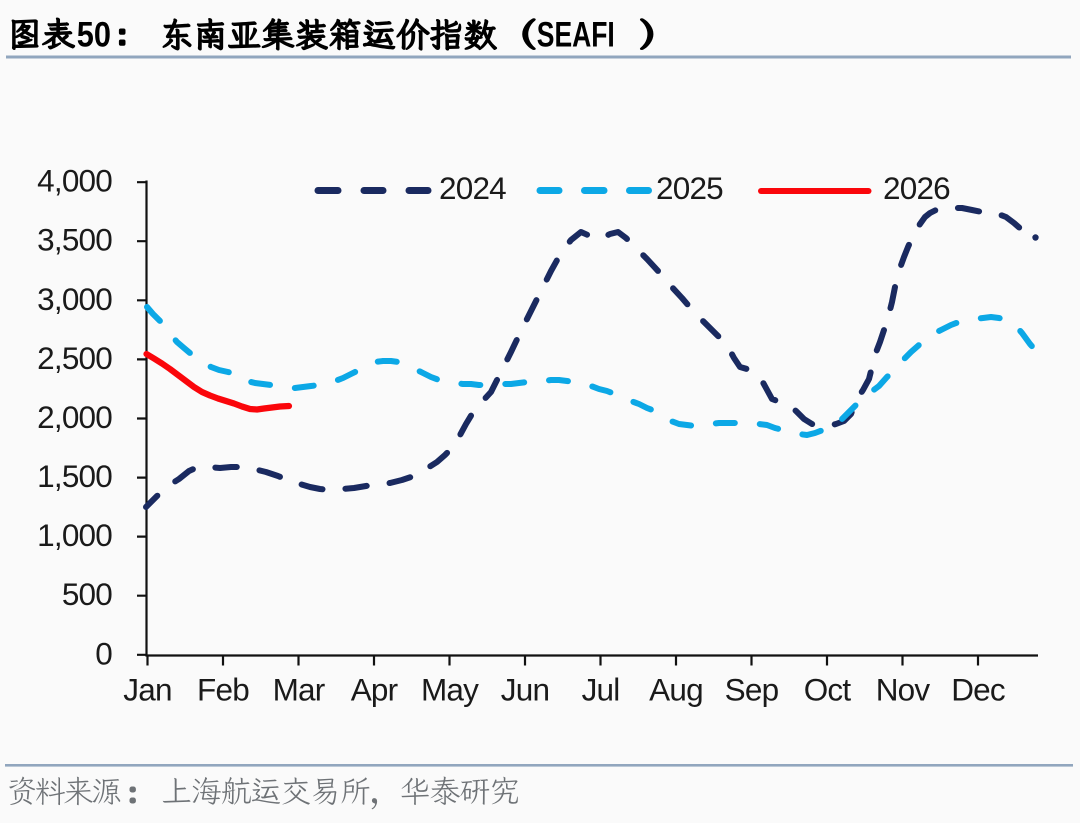  I want to click on svg-text: Sep, so click(752, 690).